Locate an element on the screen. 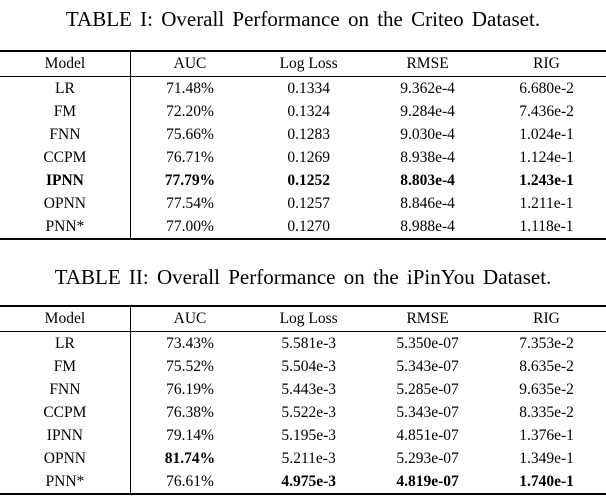 The height and width of the screenshot is (497, 606). metric-cell: 4.975e-3 is located at coordinates (308, 481).